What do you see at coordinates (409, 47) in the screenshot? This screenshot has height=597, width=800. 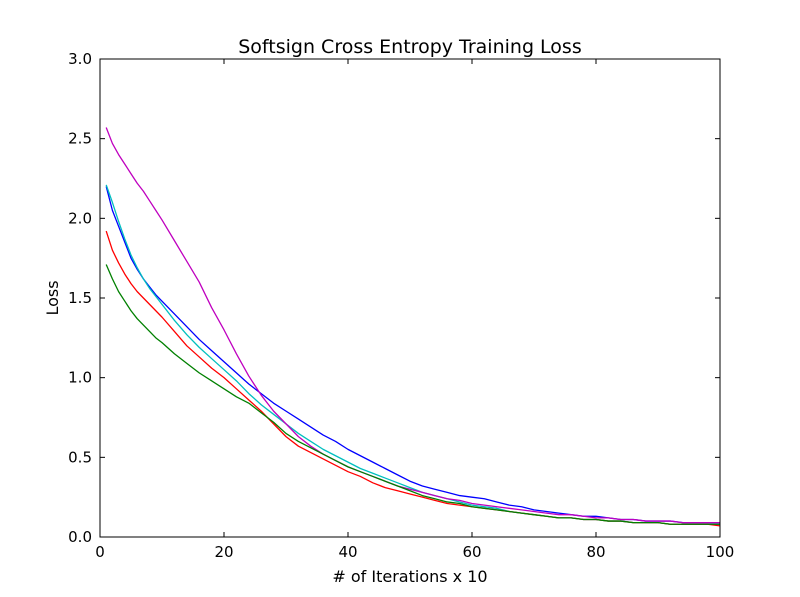 I see `chart-title: Softsign Cross Entropy Training Loss` at bounding box center [409, 47].